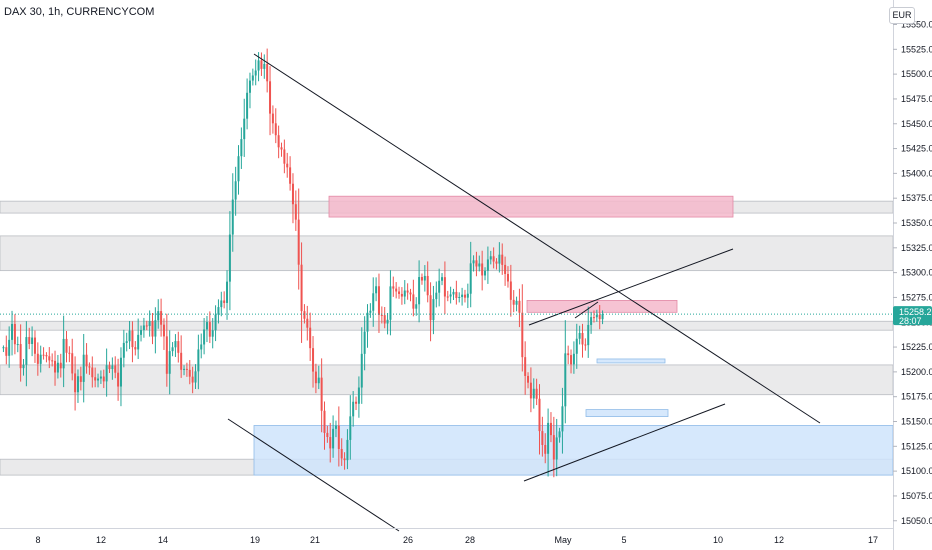 The image size is (932, 550). What do you see at coordinates (627, 413) in the screenshot?
I see `zone-blue` at bounding box center [627, 413].